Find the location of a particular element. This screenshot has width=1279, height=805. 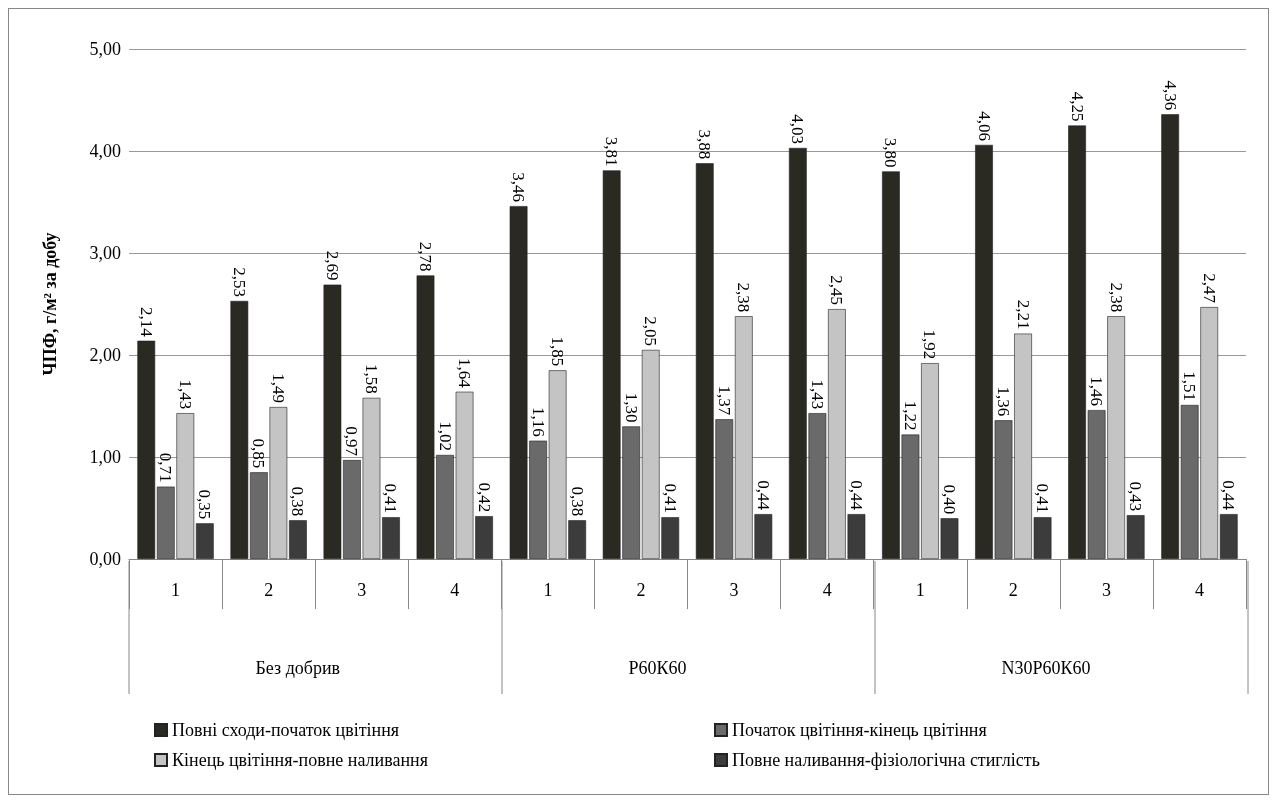

data-label: 1,58 is located at coordinates (371, 379).